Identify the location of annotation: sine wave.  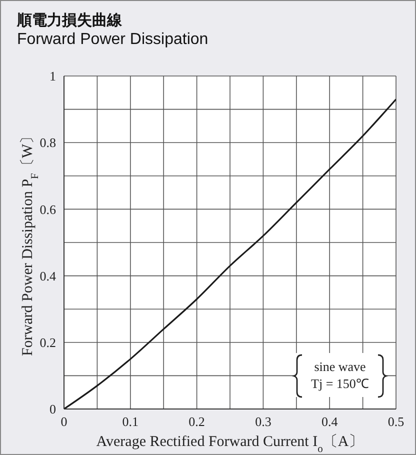
(340, 366).